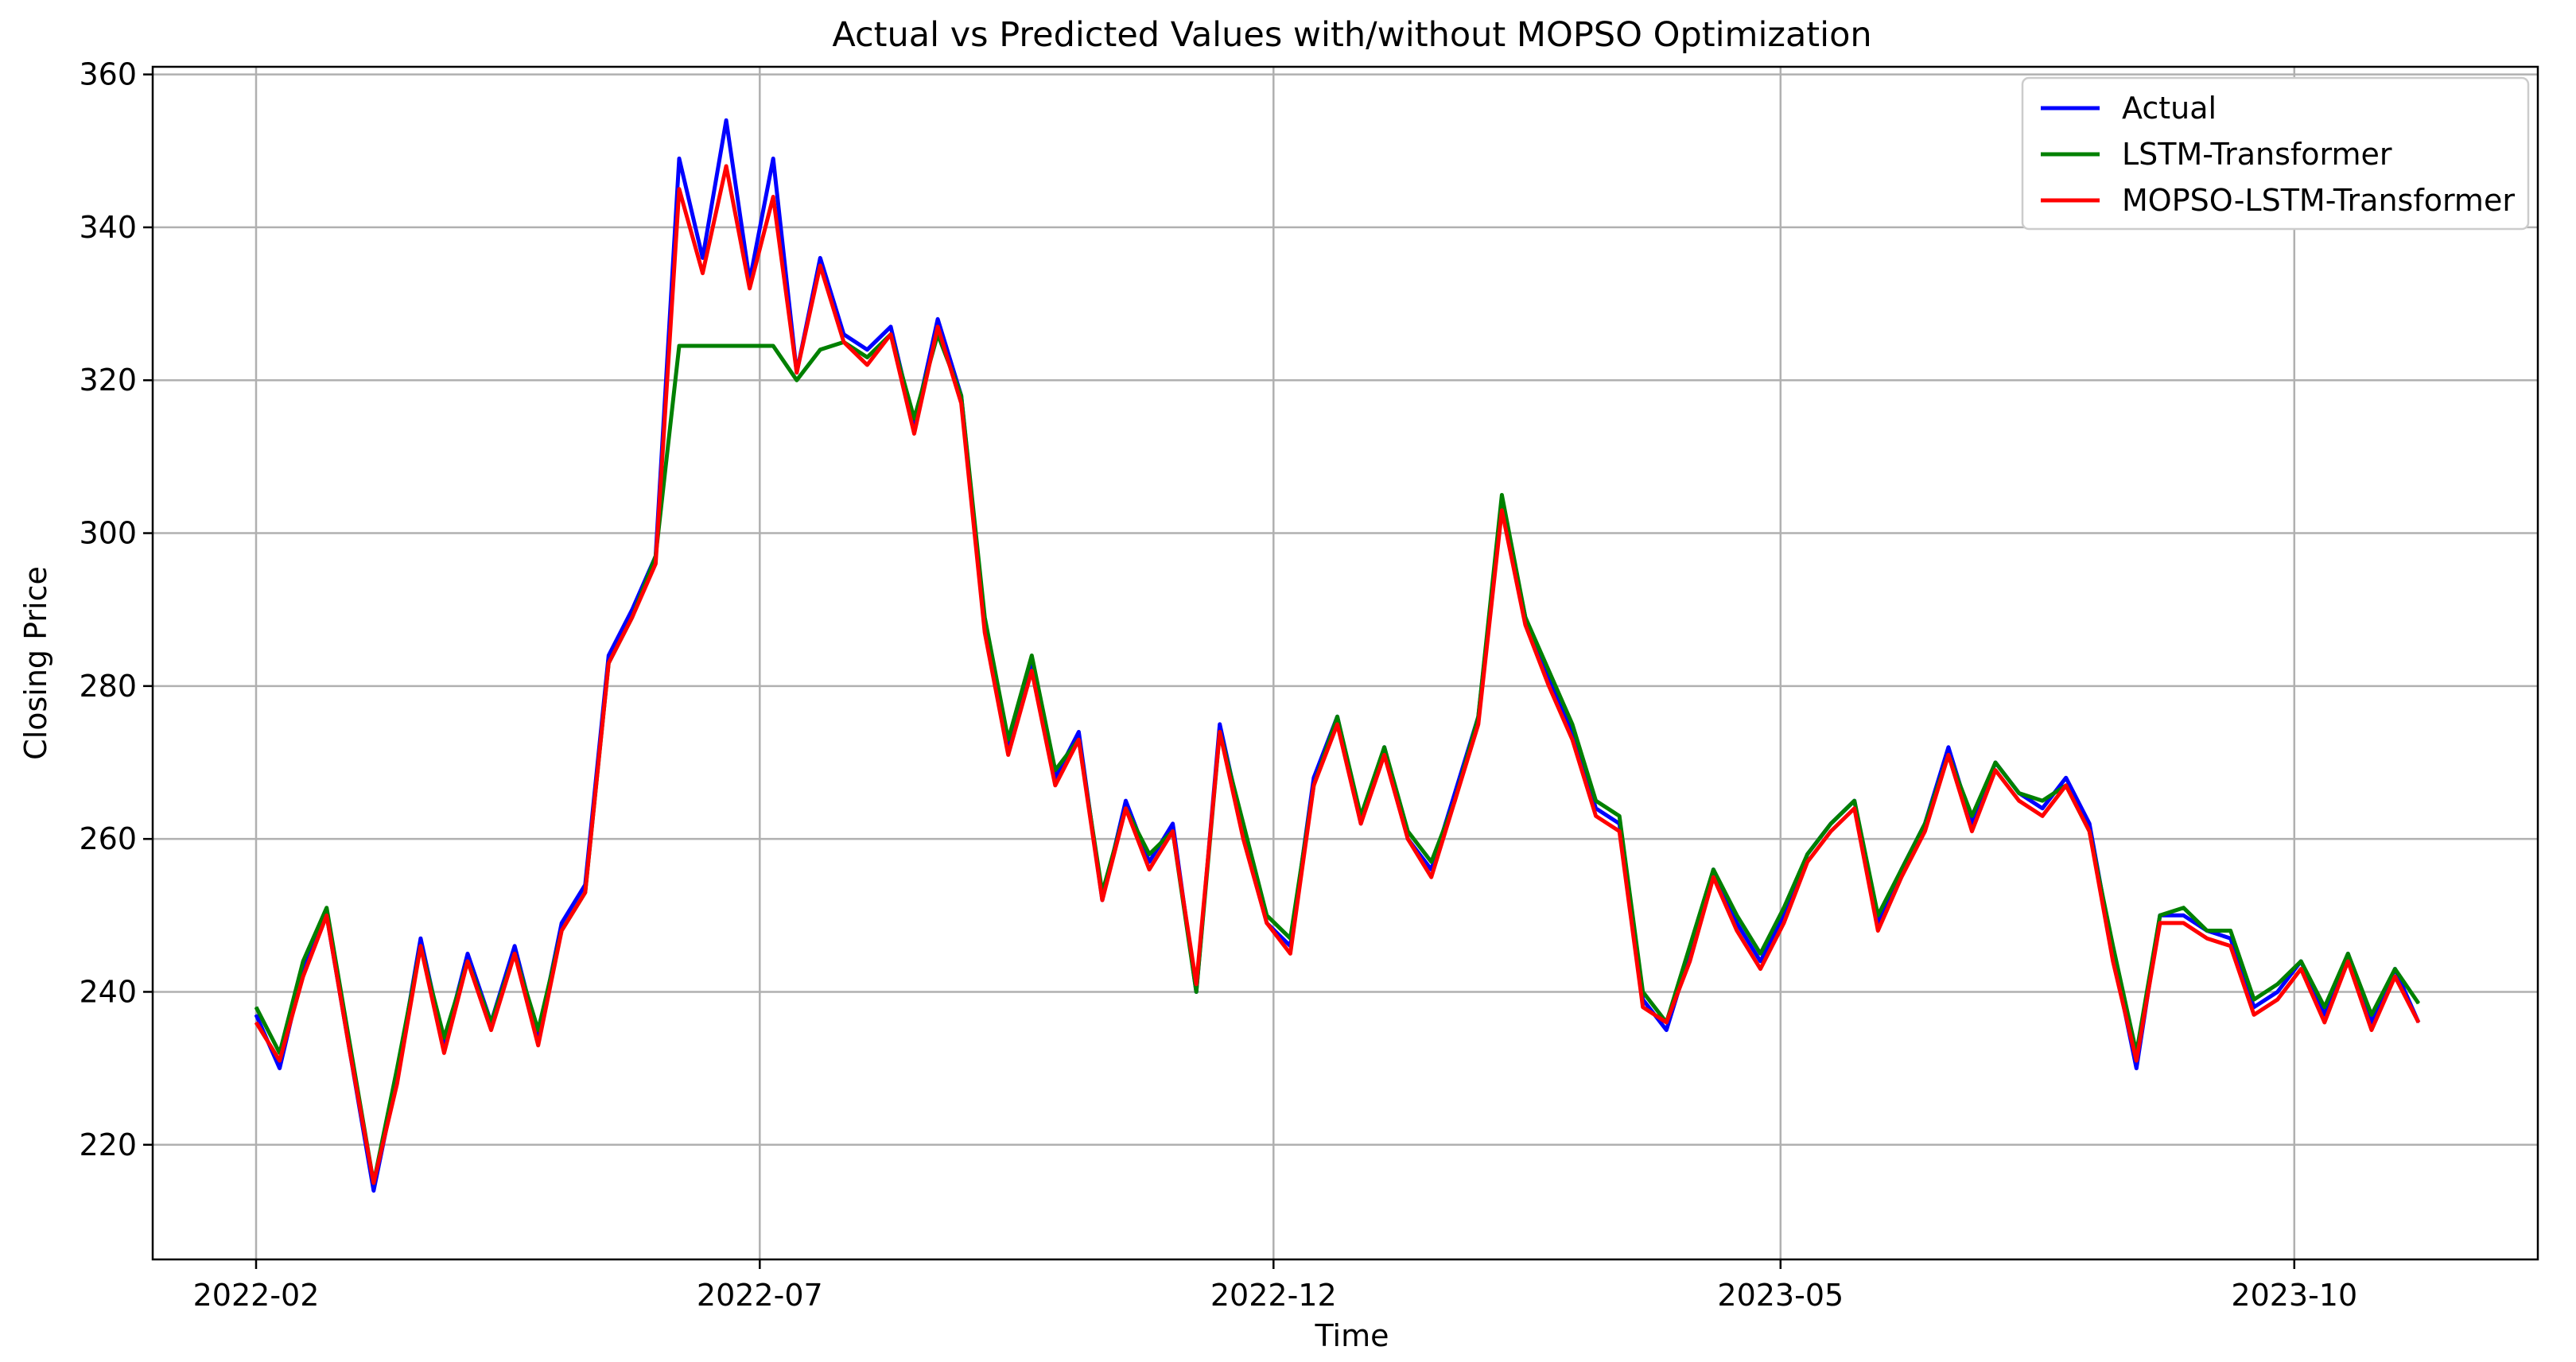 The height and width of the screenshot is (1362, 2576). I want to click on y-tick-label: 280, so click(108, 686).